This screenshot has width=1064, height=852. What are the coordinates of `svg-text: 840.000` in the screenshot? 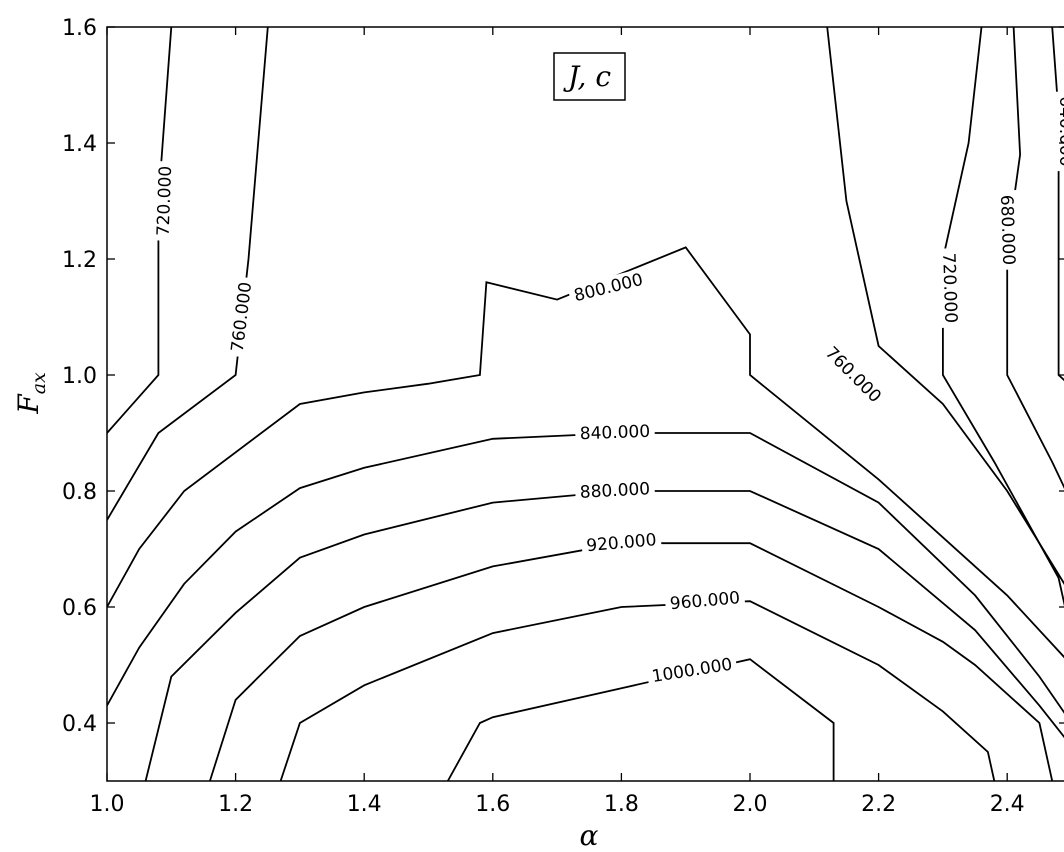 It's located at (615, 433).